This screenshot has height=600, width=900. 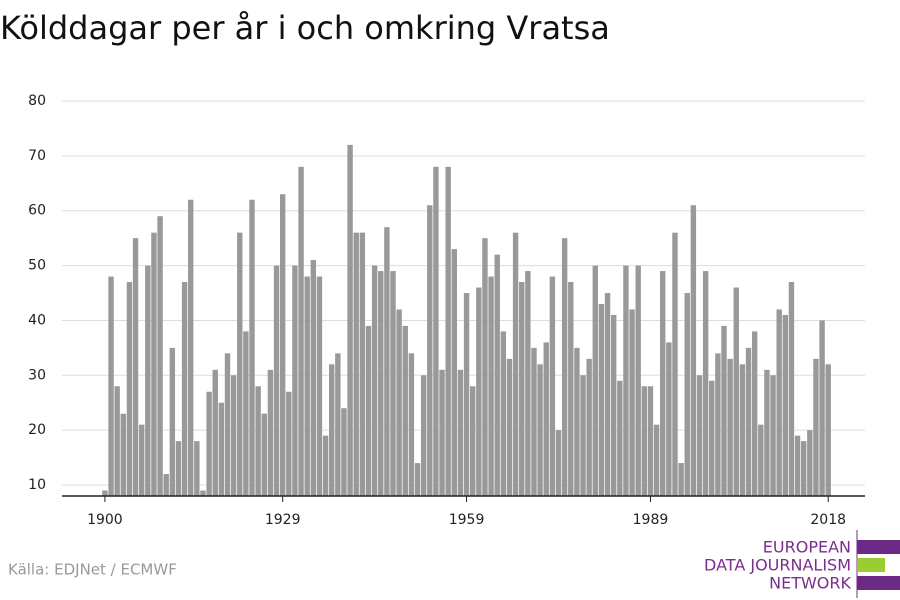 What do you see at coordinates (828, 520) in the screenshot?
I see `x-tick-label: 2018` at bounding box center [828, 520].